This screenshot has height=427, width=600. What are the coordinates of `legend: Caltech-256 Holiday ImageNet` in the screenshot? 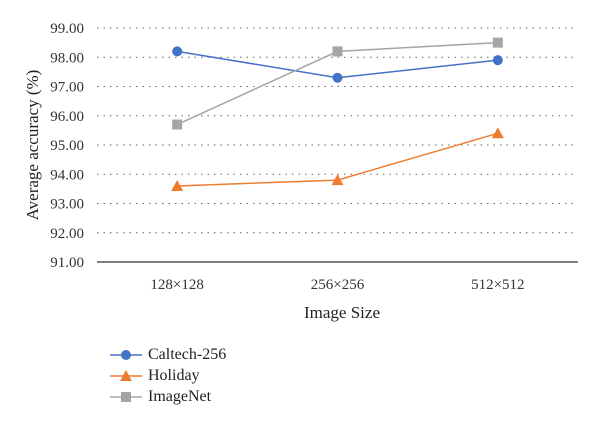 It's located at (168, 375).